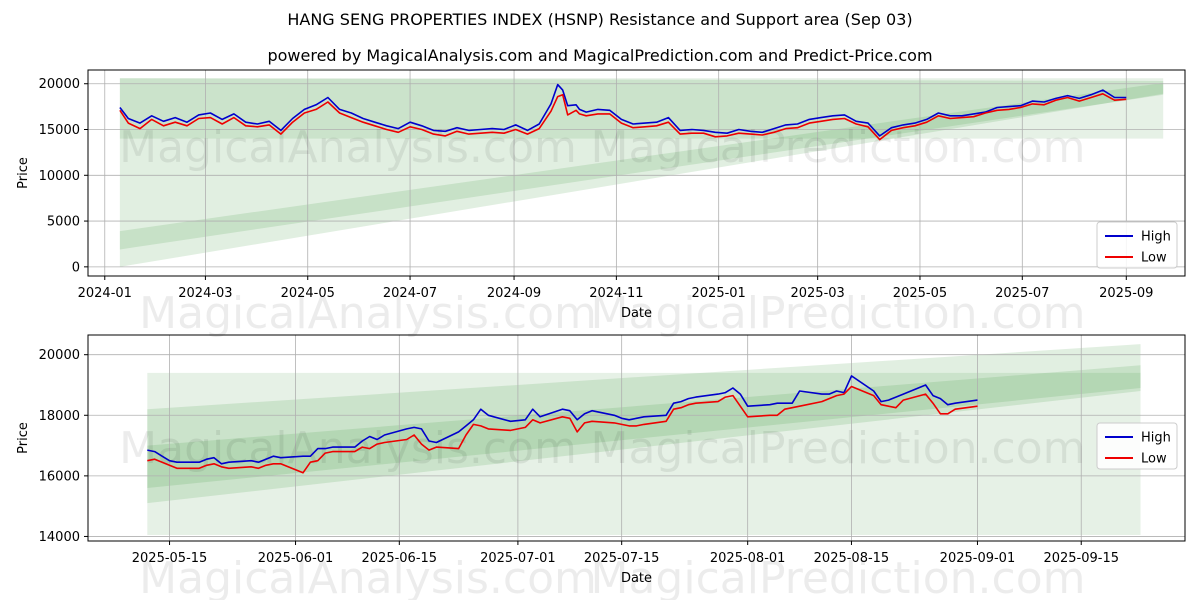 The width and height of the screenshot is (1200, 600). What do you see at coordinates (616, 293) in the screenshot?
I see `x-tick-label: 2024-11` at bounding box center [616, 293].